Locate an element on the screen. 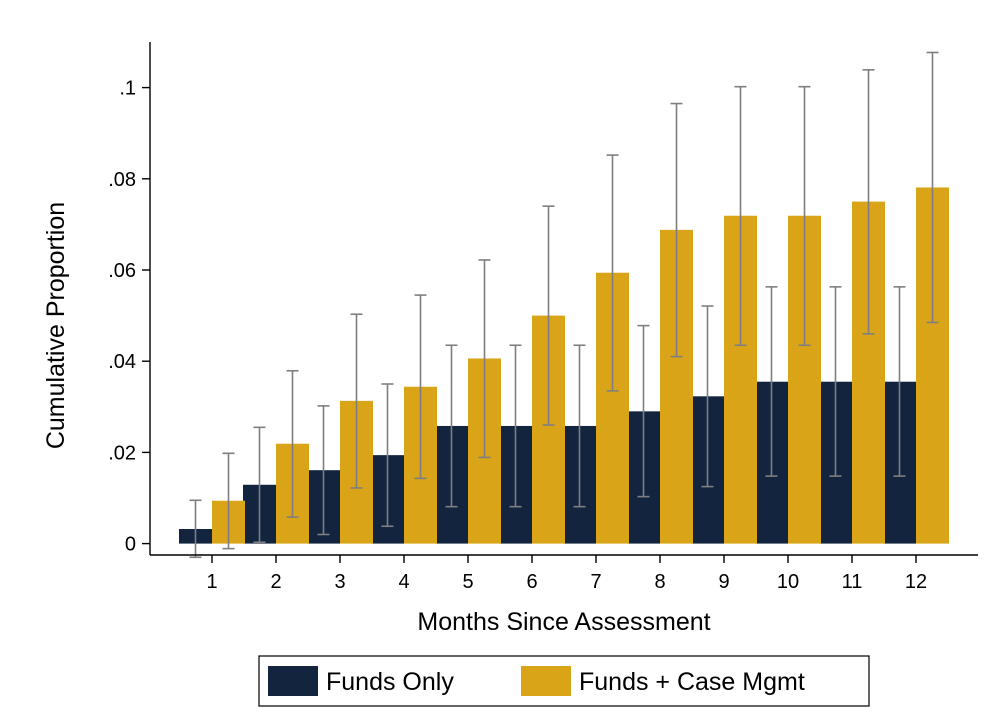 The image size is (1000, 722). x-tick-label-10: 10 is located at coordinates (788, 582).